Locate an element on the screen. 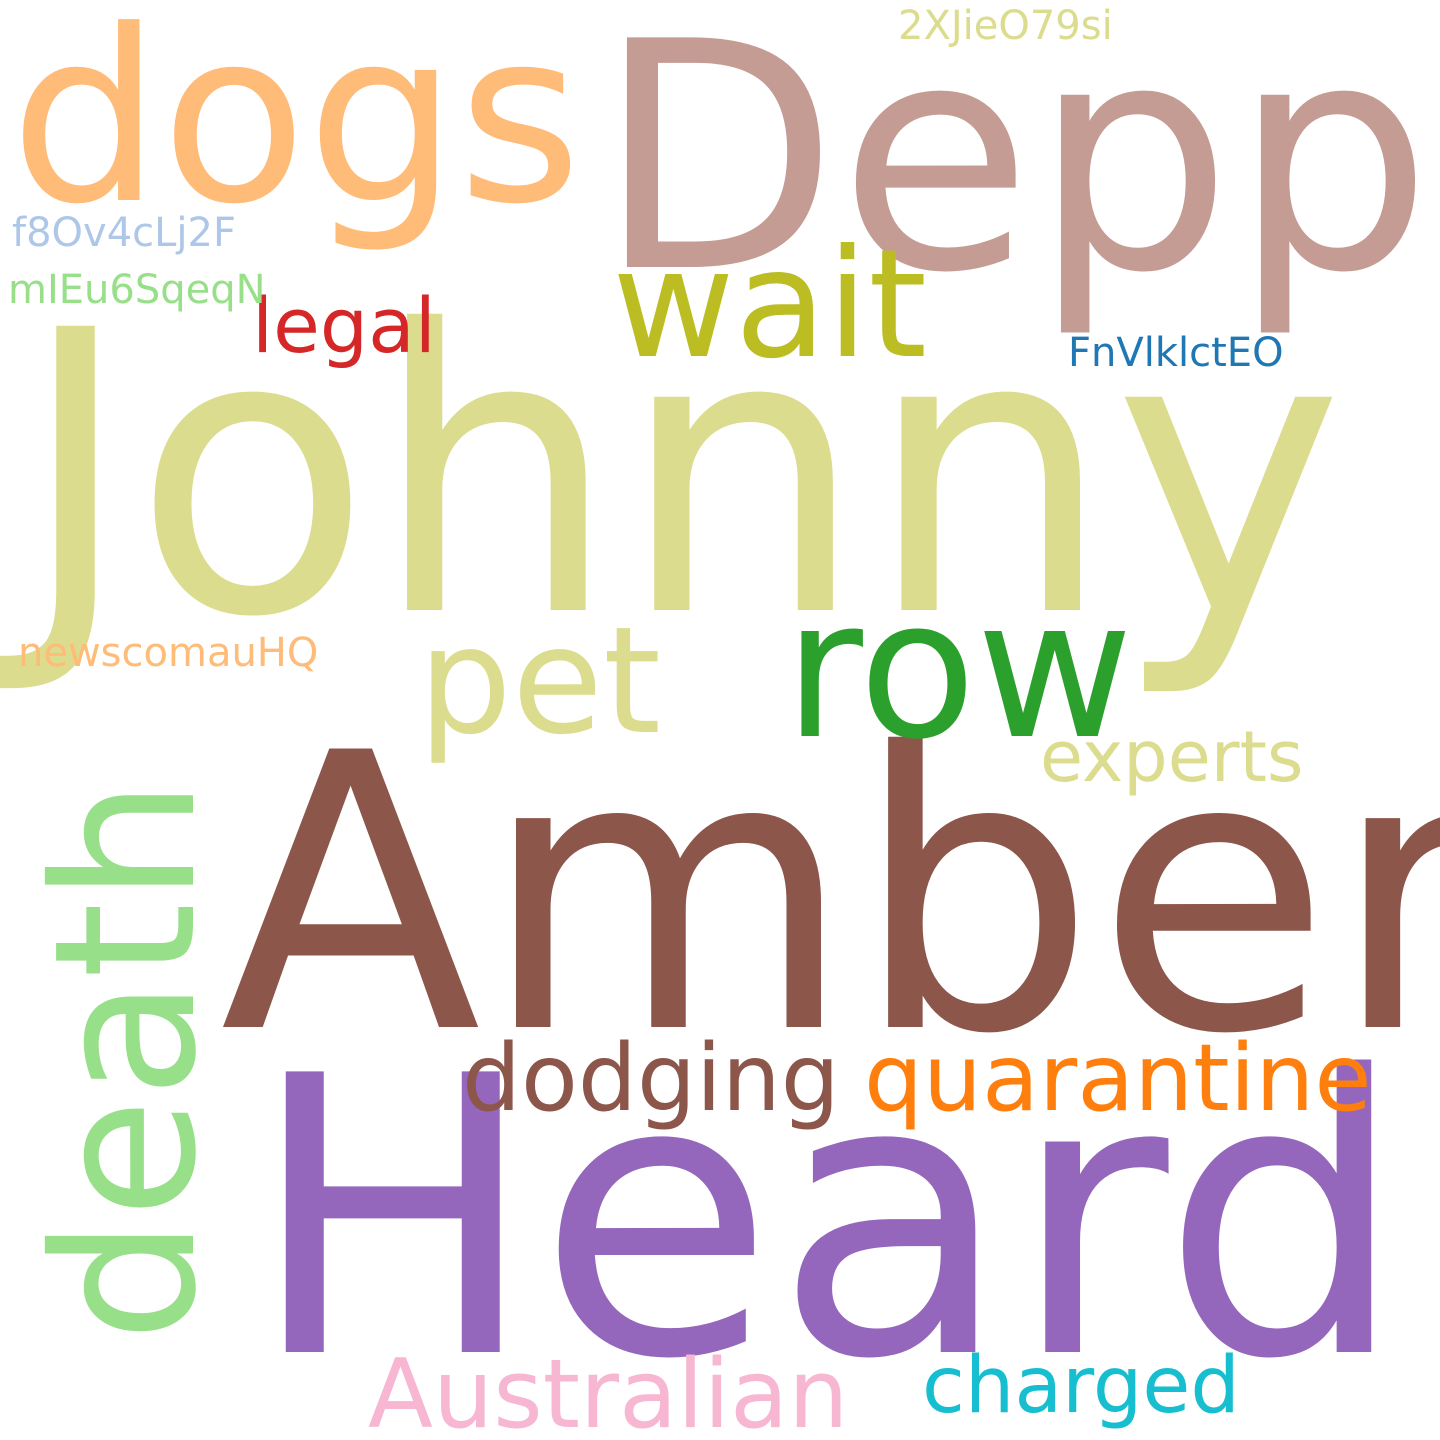  word-wait: wait is located at coordinates (770, 305).